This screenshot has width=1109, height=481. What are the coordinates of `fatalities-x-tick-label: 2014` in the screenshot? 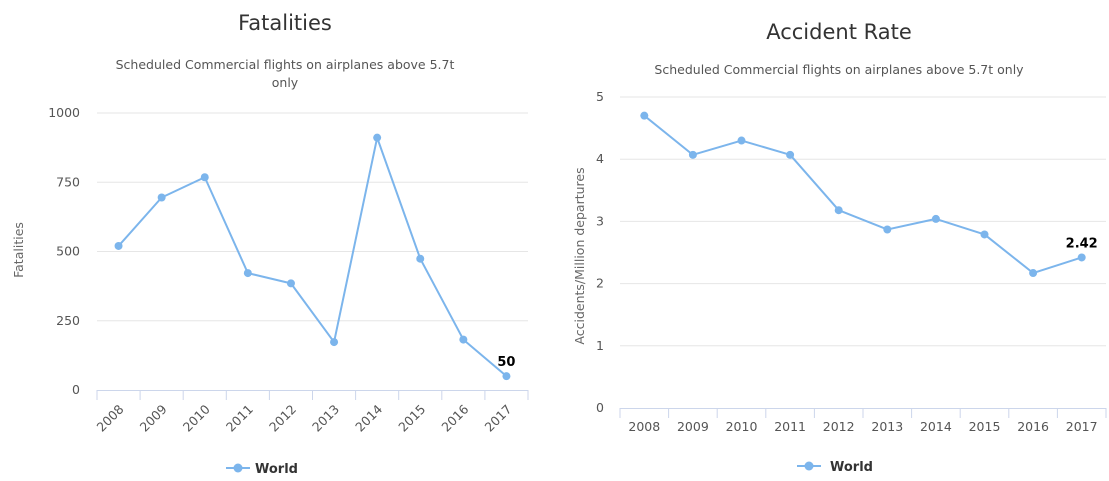 It's located at (368, 417).